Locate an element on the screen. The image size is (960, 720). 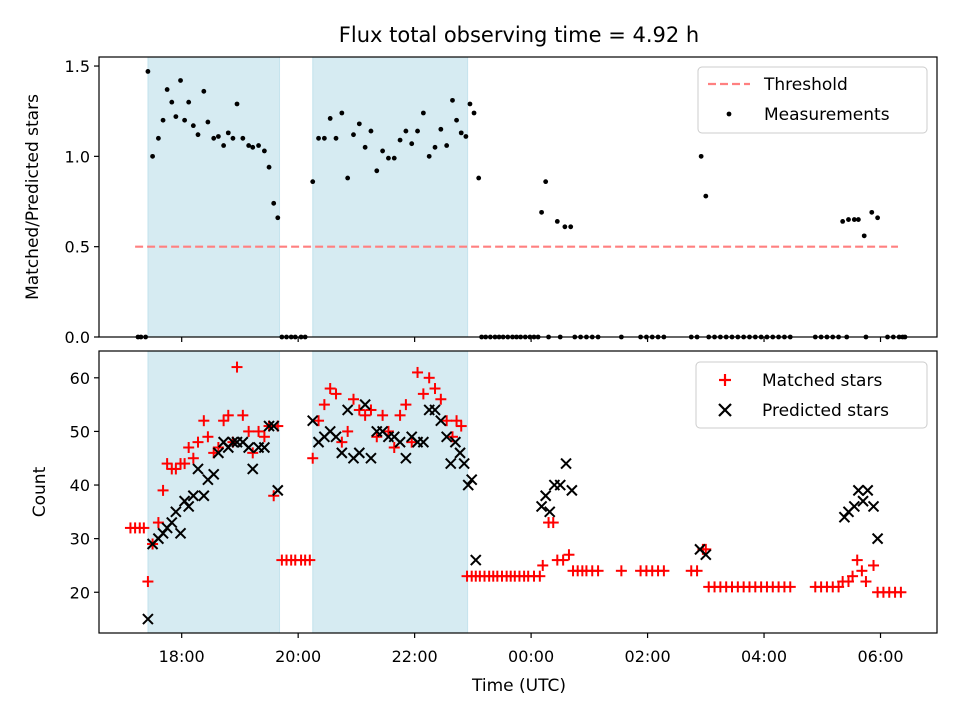
bottom-y-ticks: 20 30 40 50 60 is located at coordinates (84, 485).